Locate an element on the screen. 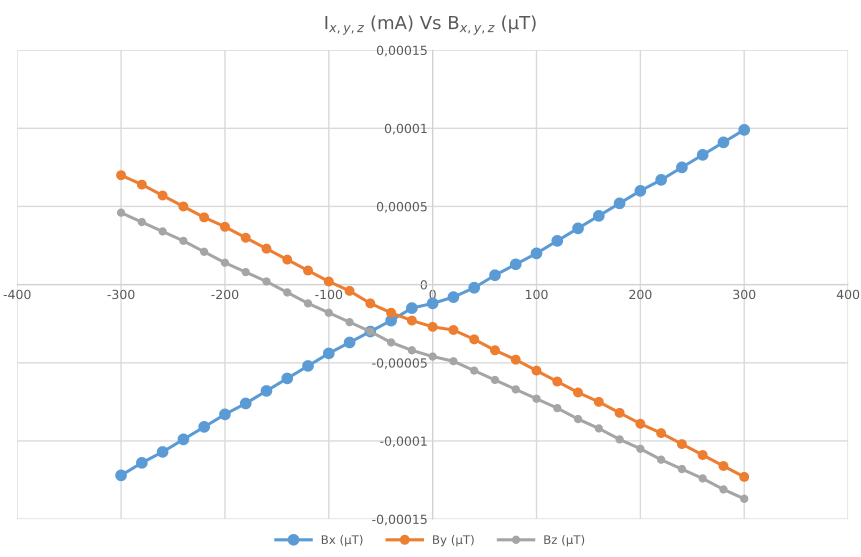 This screenshot has height=557, width=861. x-tick-label: -200 is located at coordinates (224, 295).